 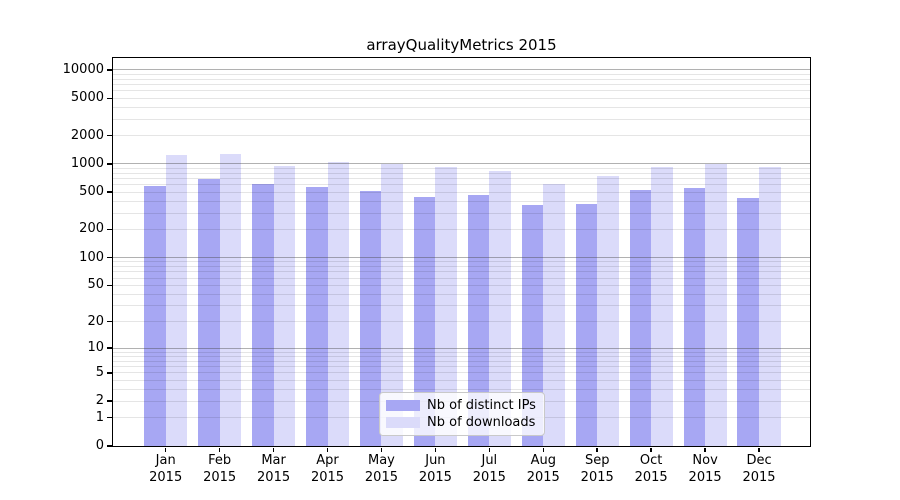 What do you see at coordinates (273, 460) in the screenshot?
I see `x-tick-month: Mar` at bounding box center [273, 460].